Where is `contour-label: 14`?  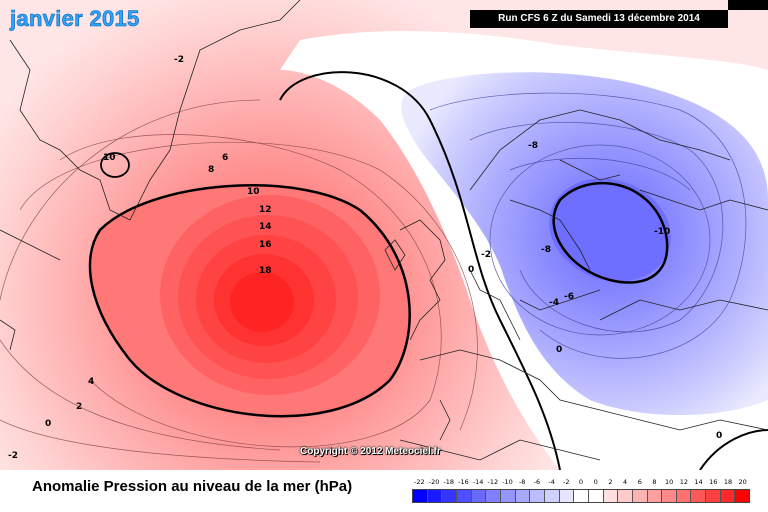 contour-label: 14 is located at coordinates (265, 227).